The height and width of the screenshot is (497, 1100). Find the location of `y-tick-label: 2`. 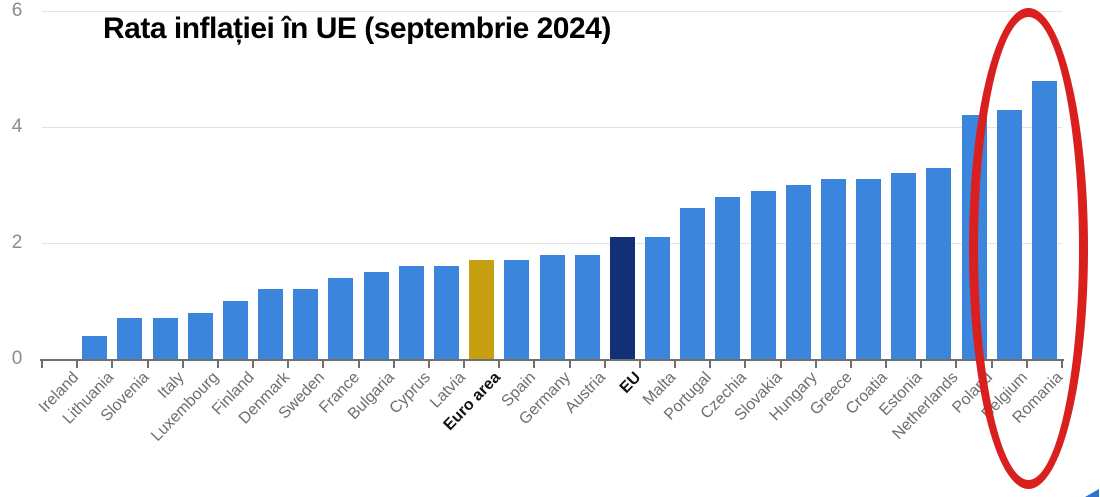

y-tick-label: 2 is located at coordinates (17, 242).